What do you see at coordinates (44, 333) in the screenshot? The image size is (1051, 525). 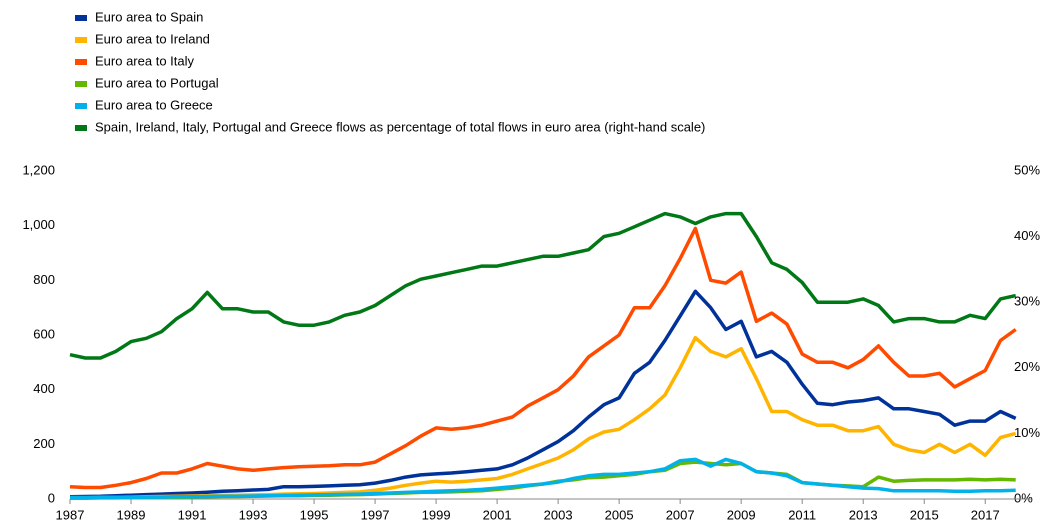 I see `y-tick-label: 600` at bounding box center [44, 333].